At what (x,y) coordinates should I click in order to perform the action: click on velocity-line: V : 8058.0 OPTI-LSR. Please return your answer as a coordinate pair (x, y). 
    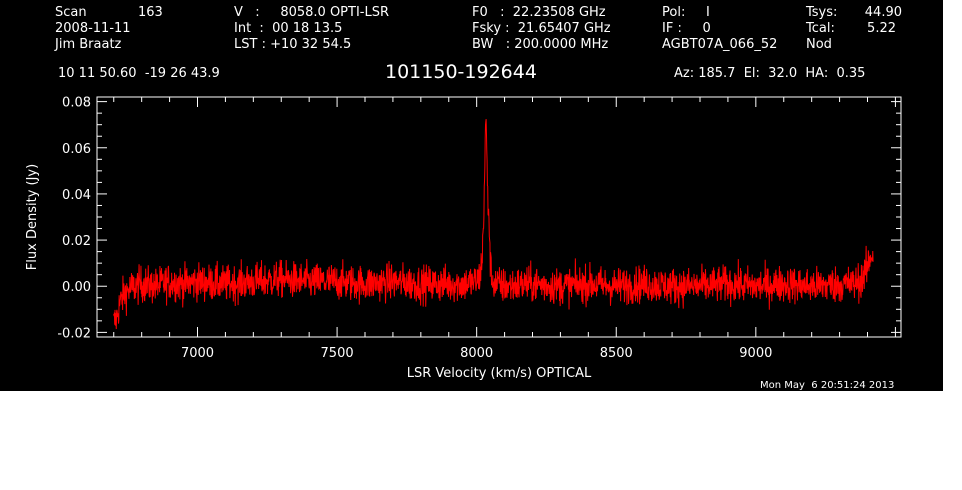
    Looking at the image, I should click on (312, 12).